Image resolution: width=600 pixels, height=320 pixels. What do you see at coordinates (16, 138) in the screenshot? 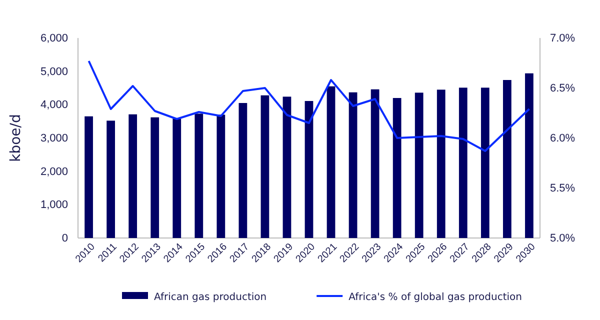
I see `y-axis-title: kboe/d` at bounding box center [16, 138].